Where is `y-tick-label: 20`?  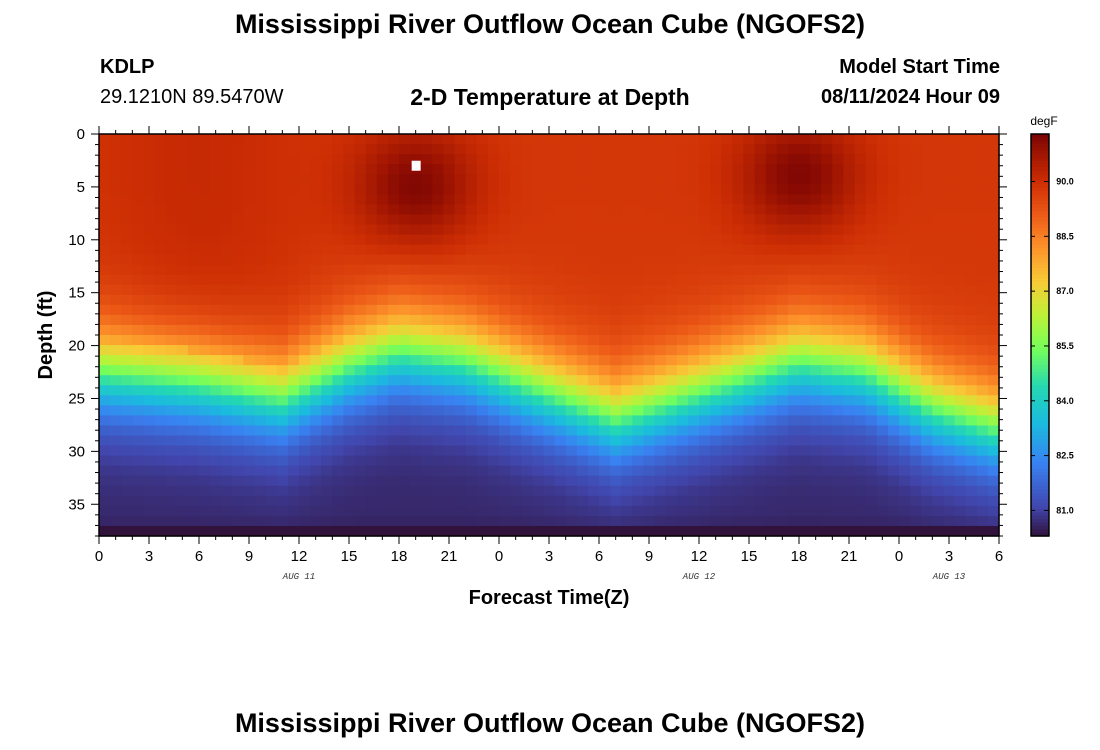 y-tick-label: 20 is located at coordinates (76, 346).